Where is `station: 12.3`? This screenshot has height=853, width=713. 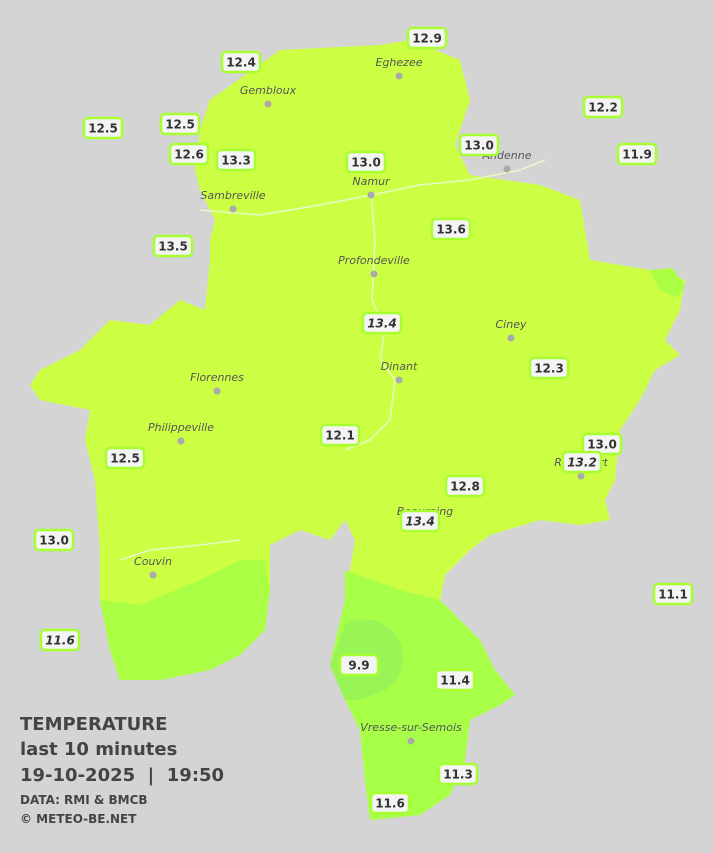 station: 12.3 is located at coordinates (549, 368).